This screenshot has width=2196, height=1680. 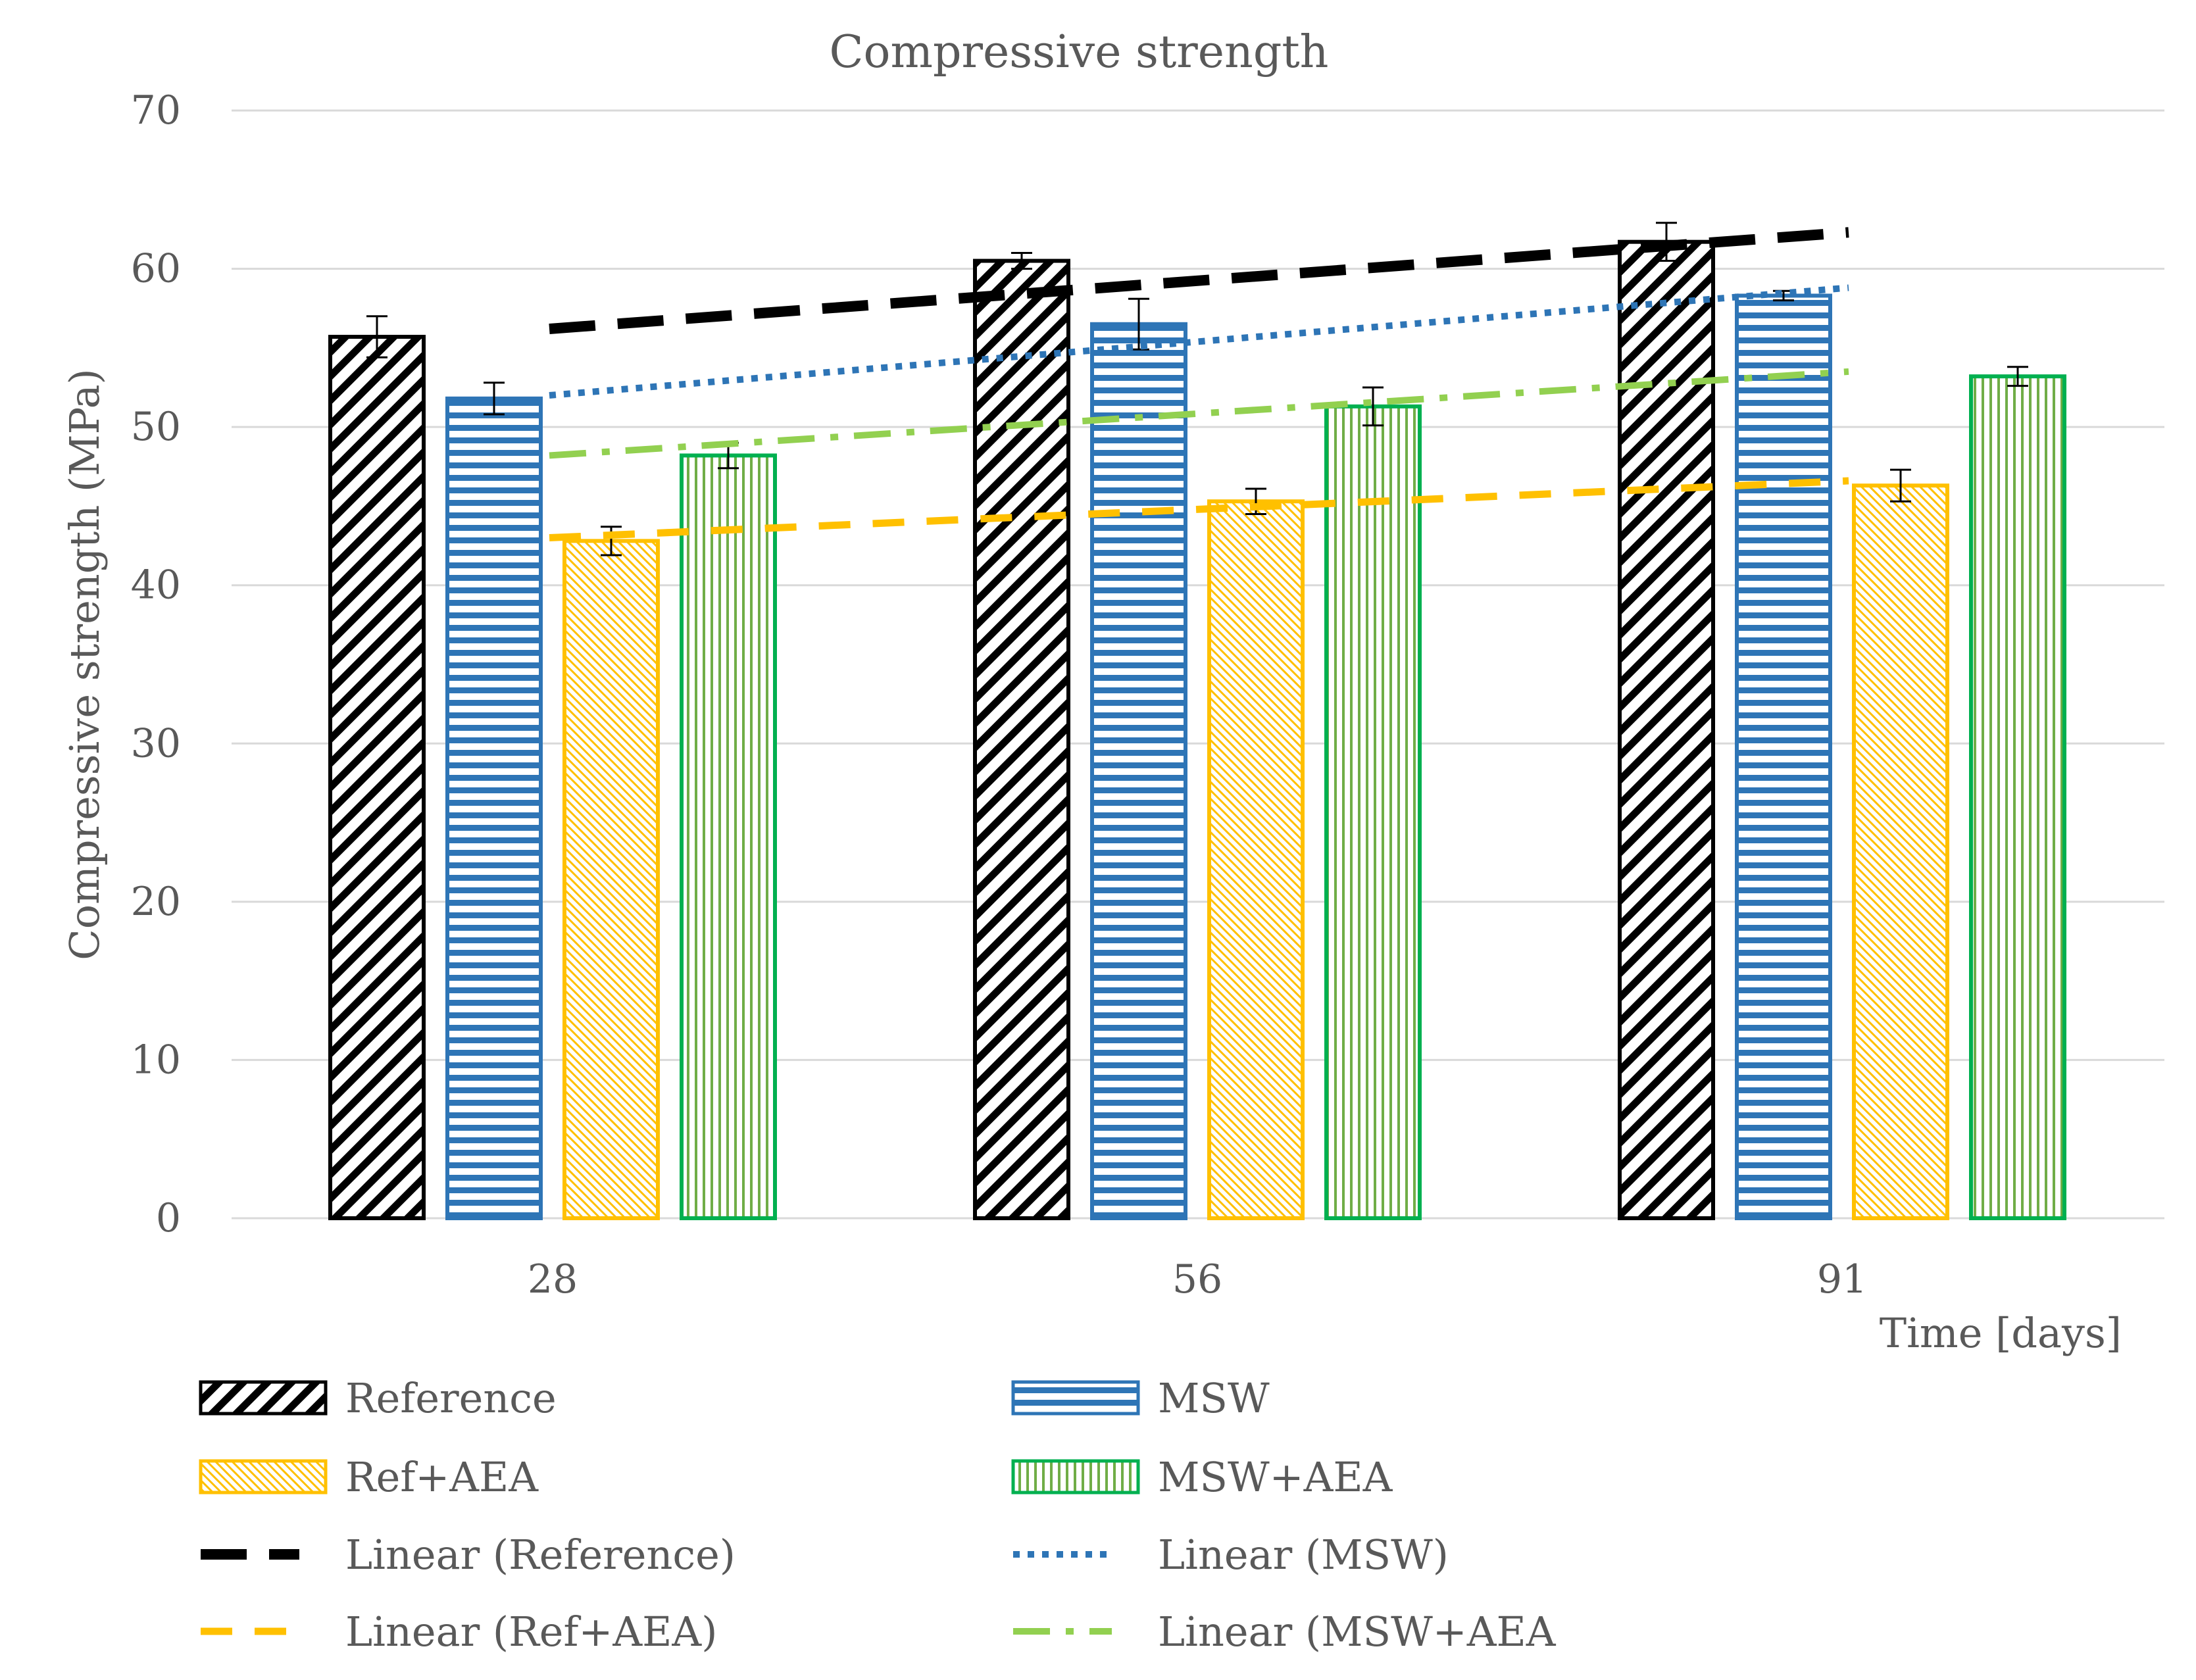 I want to click on legend-label: MSW, so click(x=1214, y=1398).